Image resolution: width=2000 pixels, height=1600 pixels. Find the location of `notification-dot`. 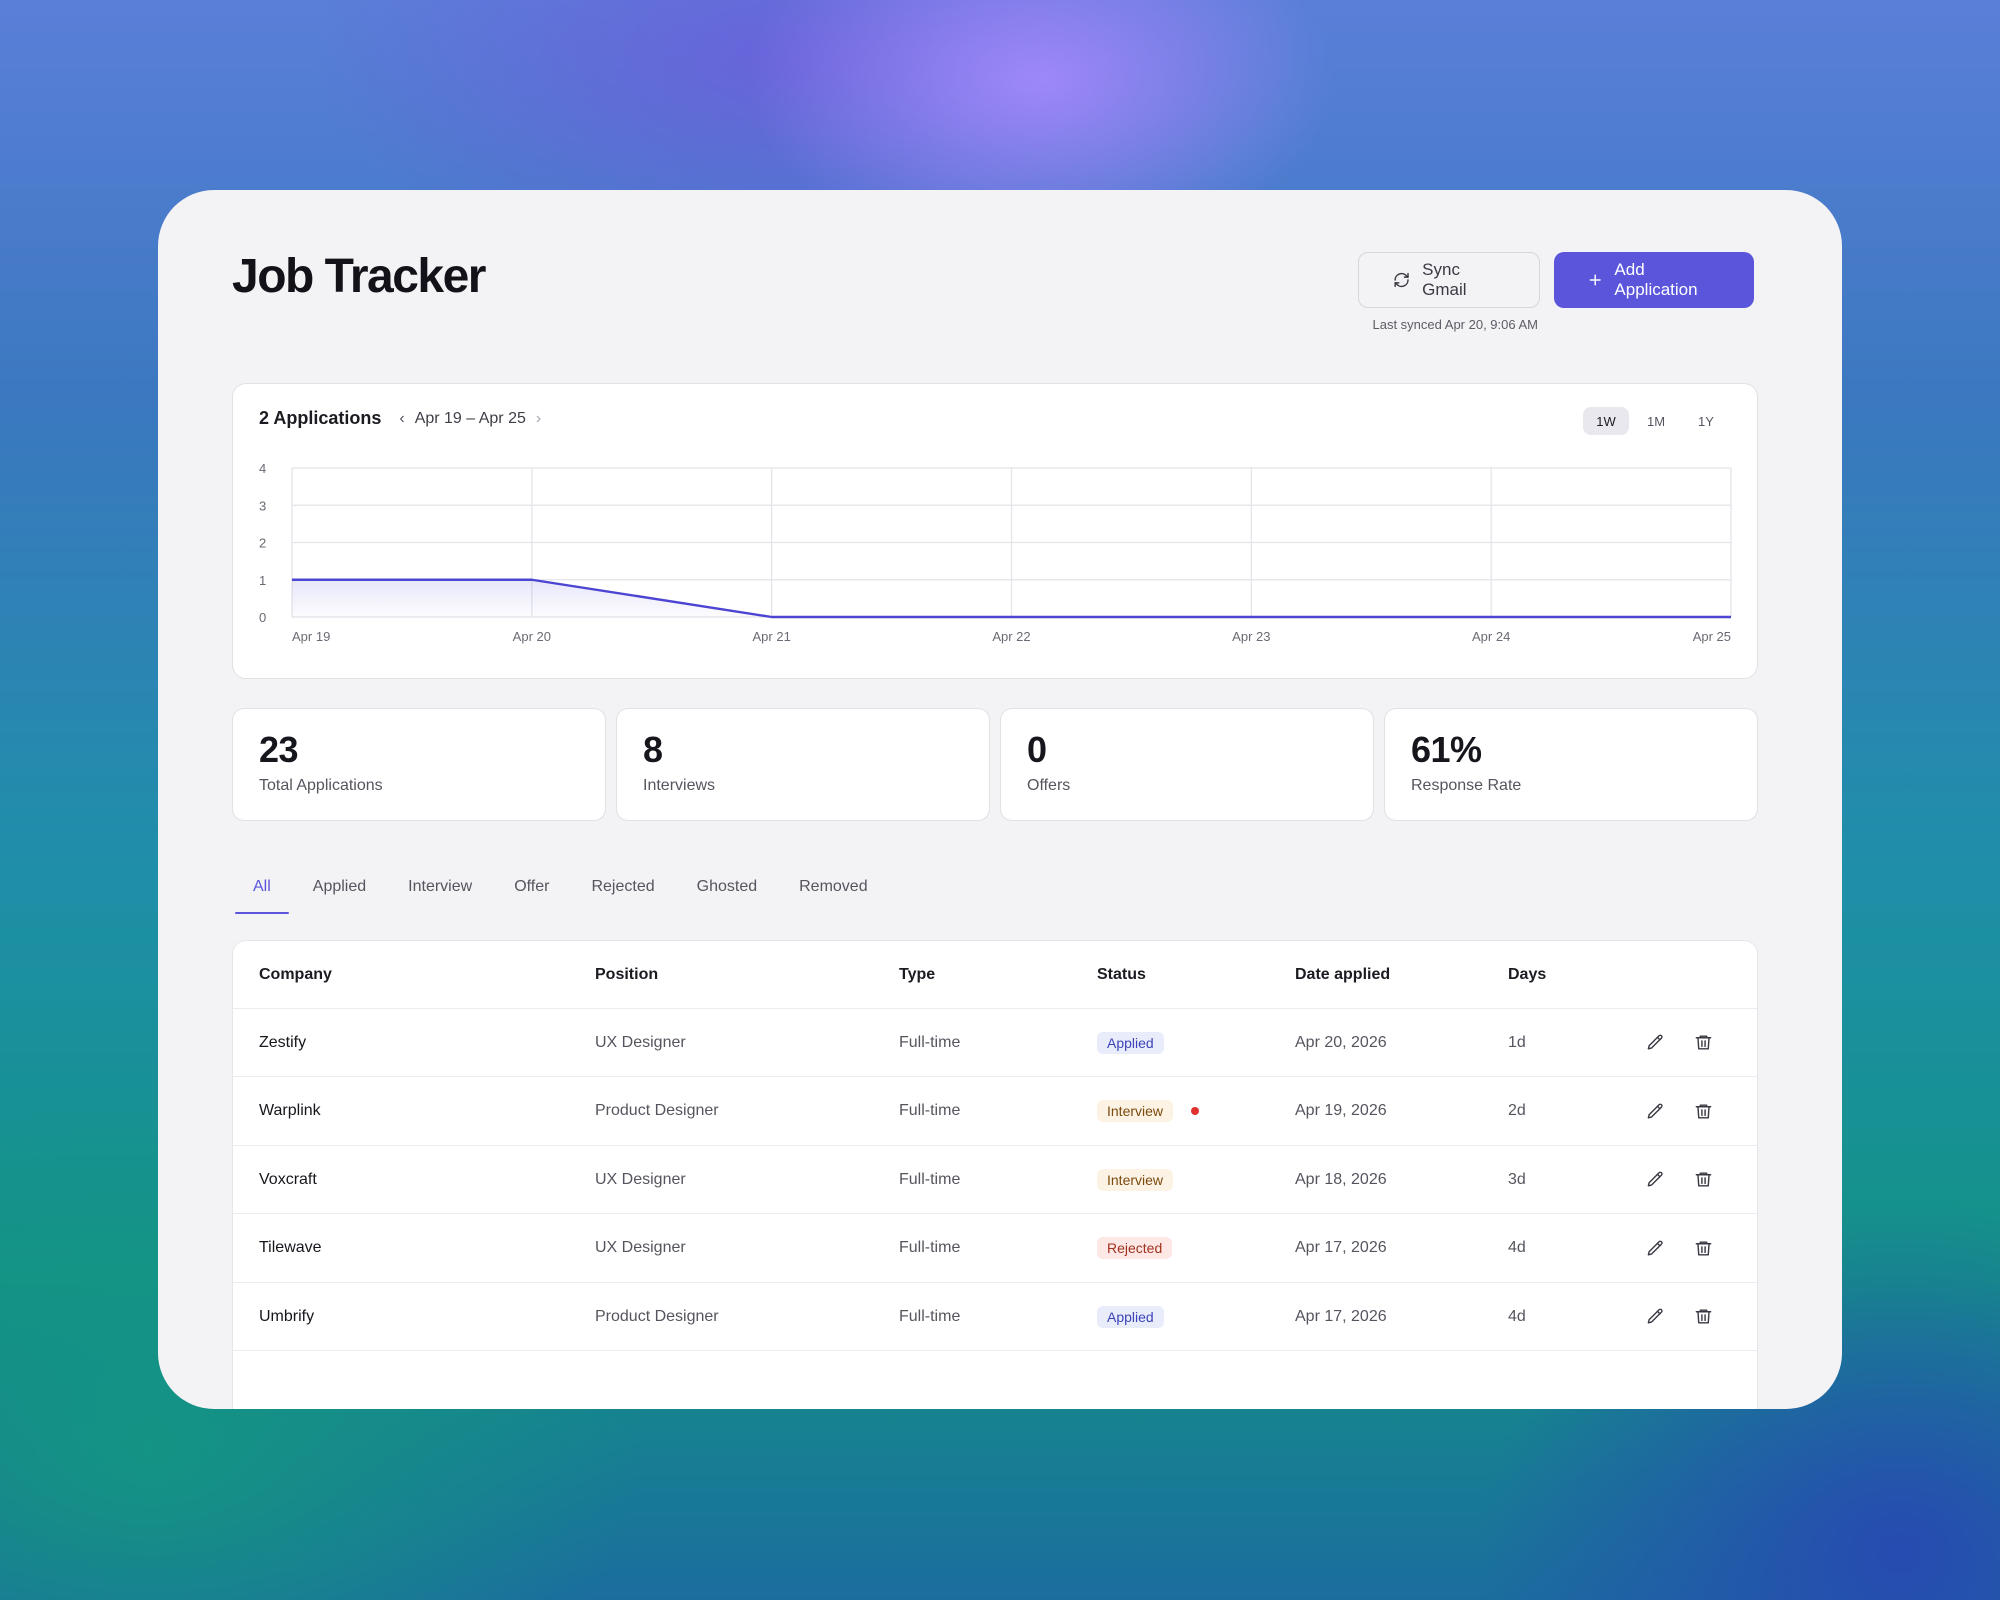

notification-dot is located at coordinates (1195, 1111).